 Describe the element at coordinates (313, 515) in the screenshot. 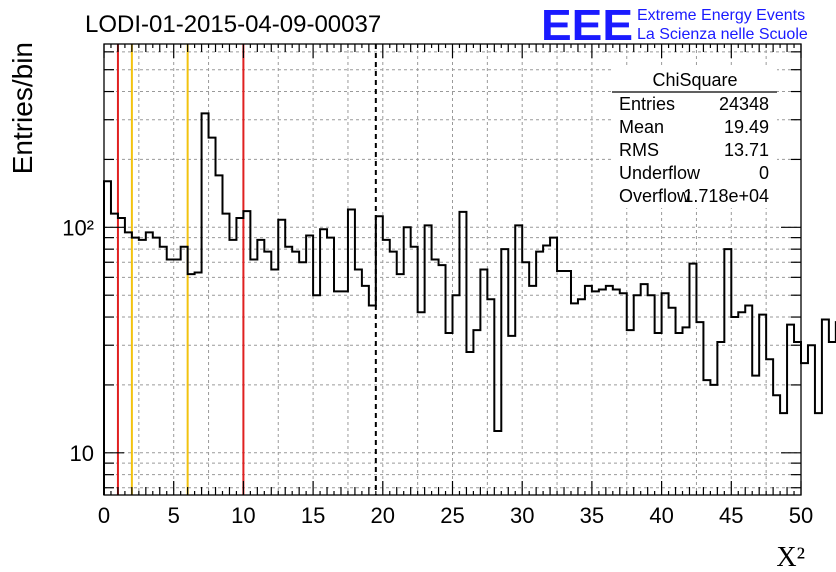

I see `x-tick-label: 15` at that location.